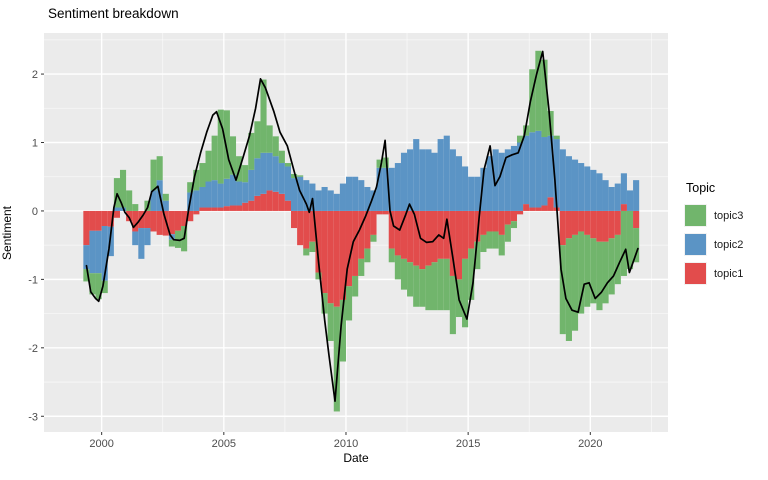 The height and width of the screenshot is (480, 768). Describe the element at coordinates (7, 233) in the screenshot. I see `y-axis-title: Sentiment` at that location.